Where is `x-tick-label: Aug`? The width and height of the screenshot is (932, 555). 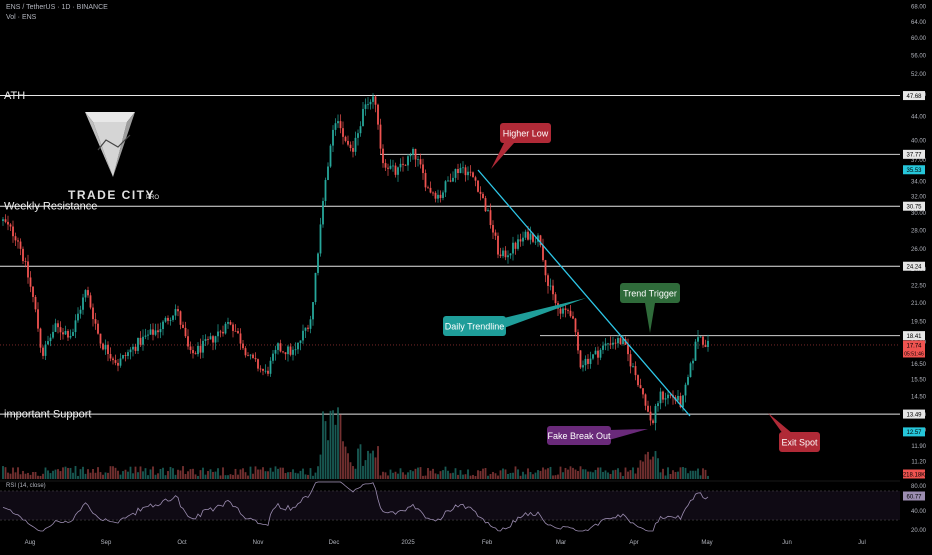 x-tick-label: Aug is located at coordinates (30, 543).